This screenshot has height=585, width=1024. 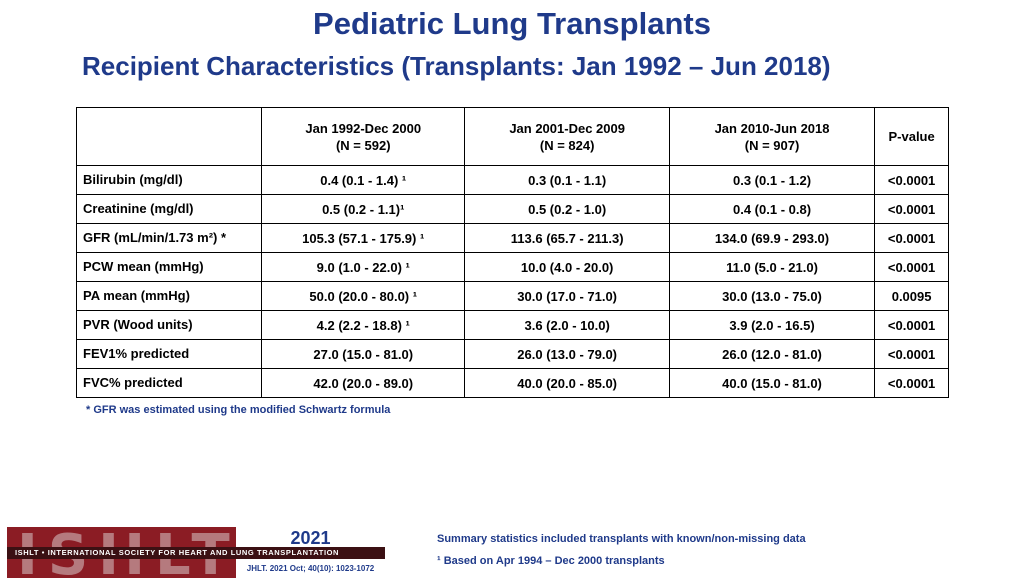 I want to click on cell-period-1: 50.0 (20.0 - 80.0) ¹, so click(x=363, y=296).